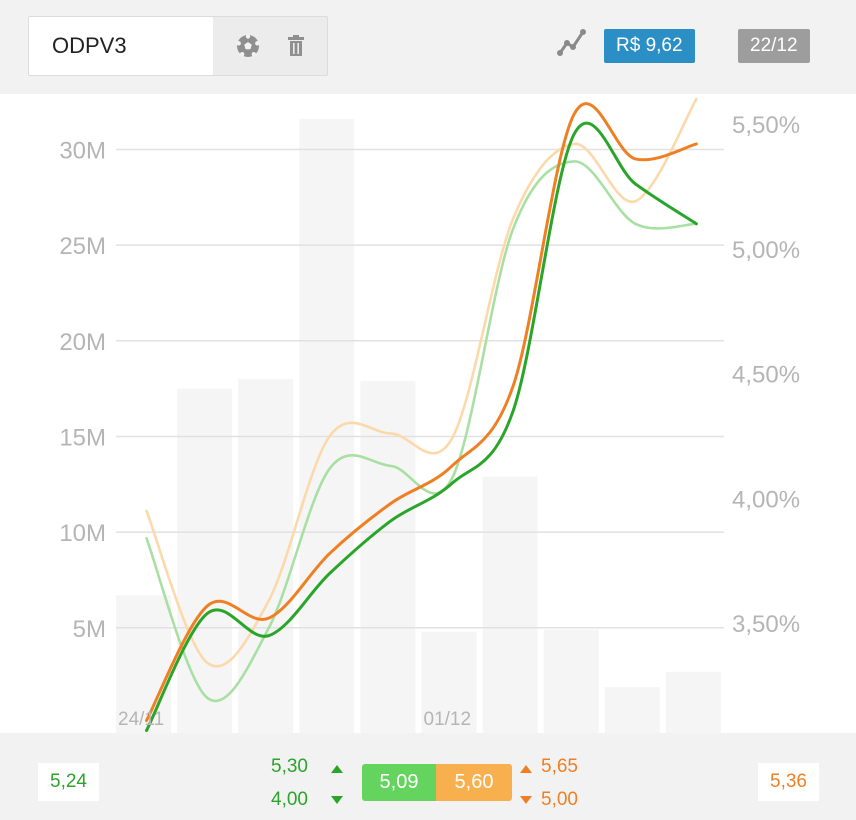 This screenshot has height=820, width=856. Describe the element at coordinates (289, 799) in the screenshot. I see `green-low-value: 4,00` at that location.